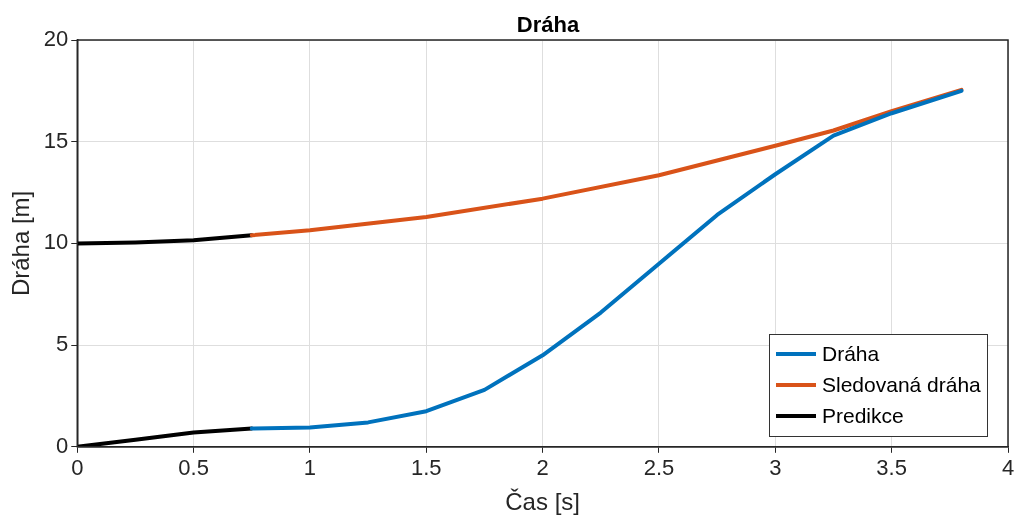  Describe the element at coordinates (901, 385) in the screenshot. I see `legend-label: Sledovaná dráha` at that location.